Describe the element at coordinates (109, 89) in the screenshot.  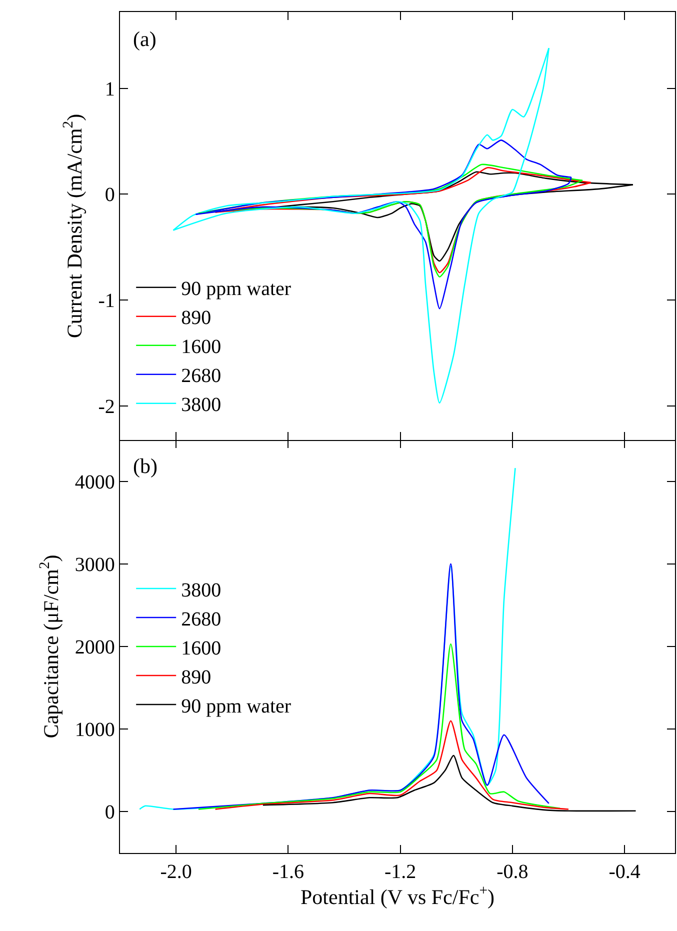
I see `y-tick-label: 1` at that location.